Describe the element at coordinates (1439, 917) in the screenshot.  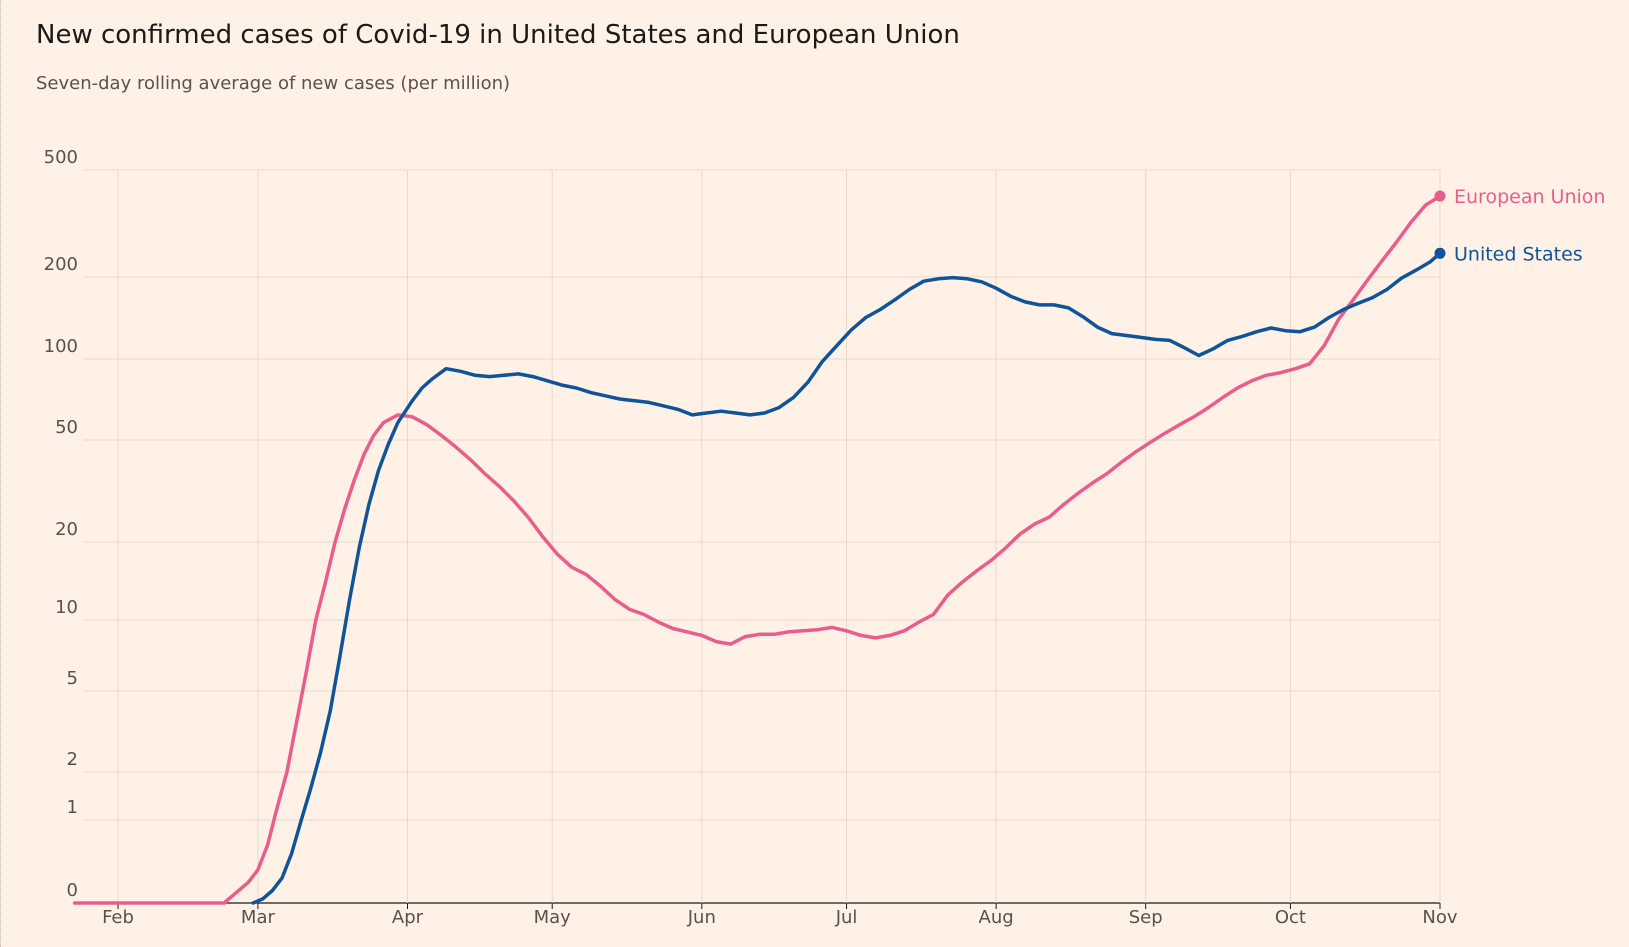
I see `x-tick-label: Nov` at that location.